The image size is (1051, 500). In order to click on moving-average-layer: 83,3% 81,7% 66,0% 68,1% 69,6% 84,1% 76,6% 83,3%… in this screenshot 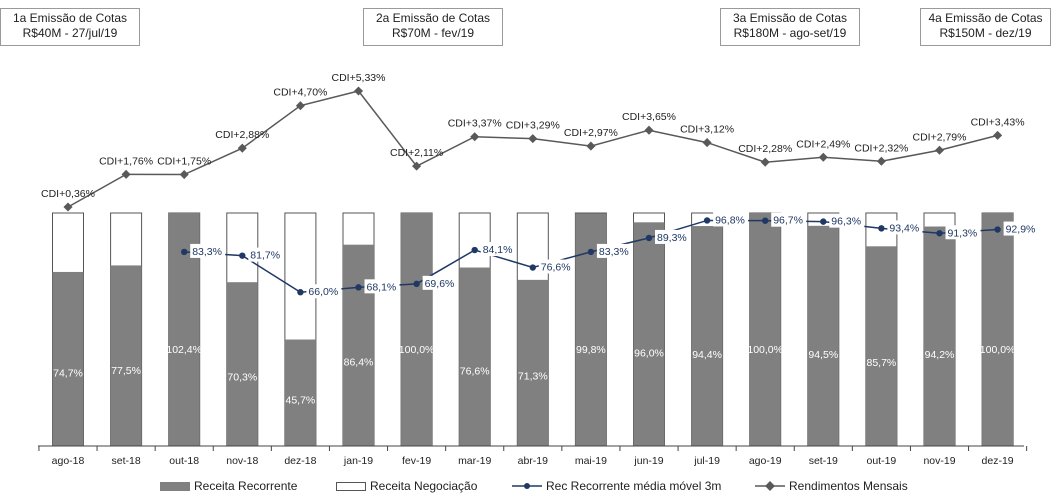, I will do `click(610, 255)`.